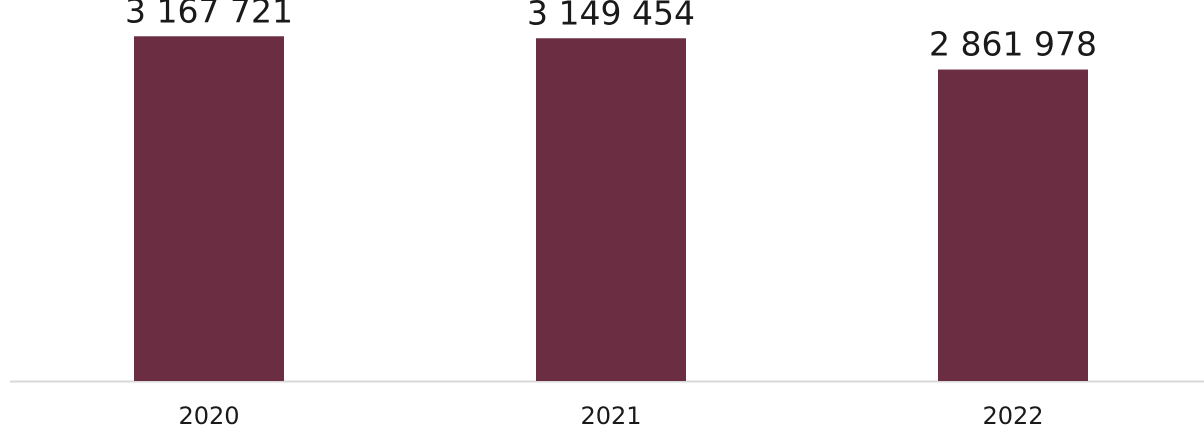 The height and width of the screenshot is (427, 1204). What do you see at coordinates (1012, 414) in the screenshot?
I see `x-tick-label-2022: 2022` at bounding box center [1012, 414].